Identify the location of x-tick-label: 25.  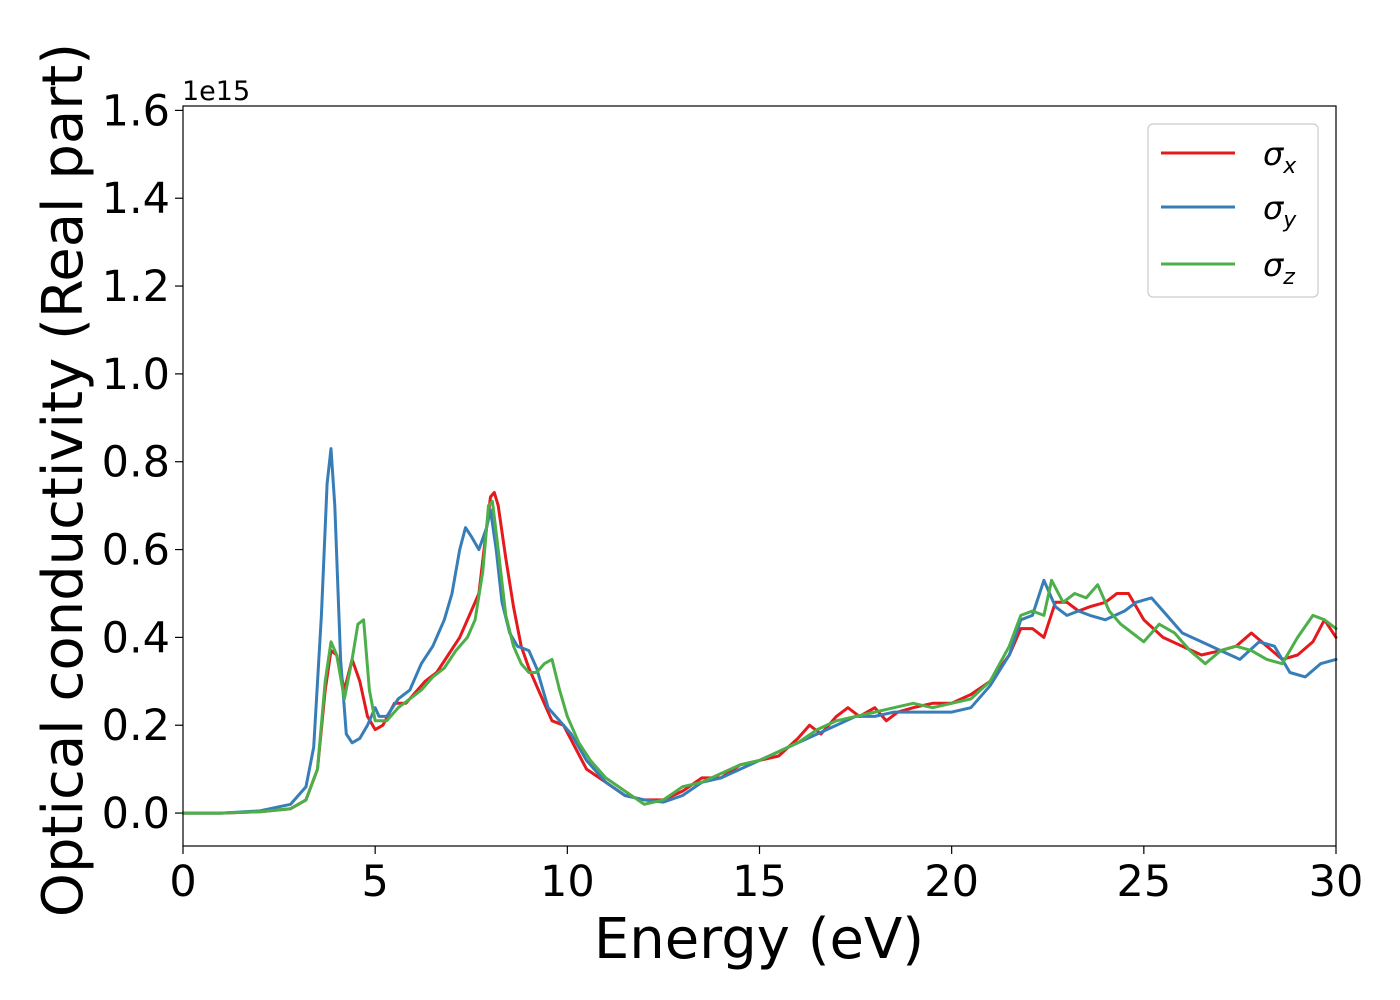
(1143, 882).